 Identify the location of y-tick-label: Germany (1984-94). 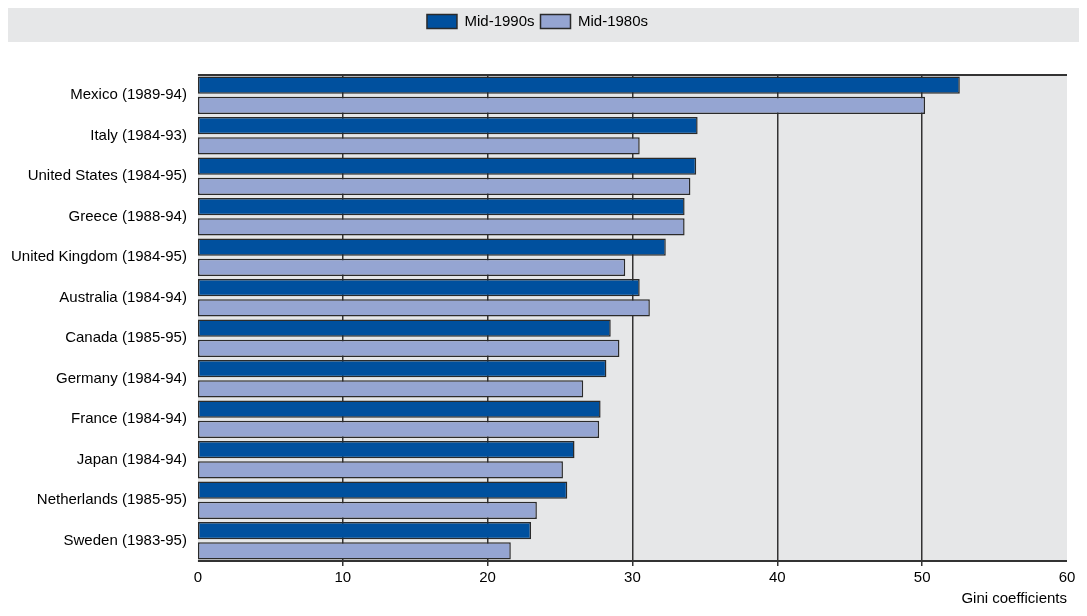
(121, 377).